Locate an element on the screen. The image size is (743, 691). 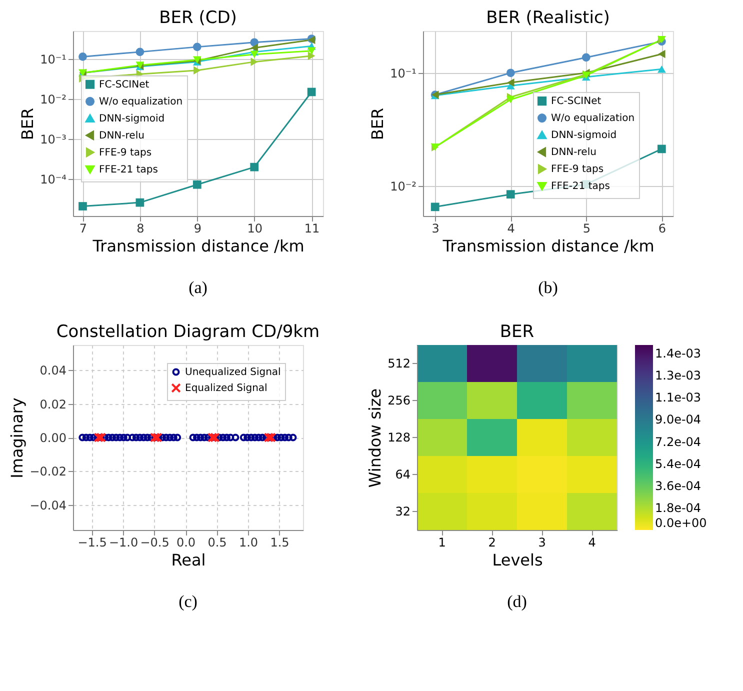
legend-label: Equalized Signal is located at coordinates (226, 388).